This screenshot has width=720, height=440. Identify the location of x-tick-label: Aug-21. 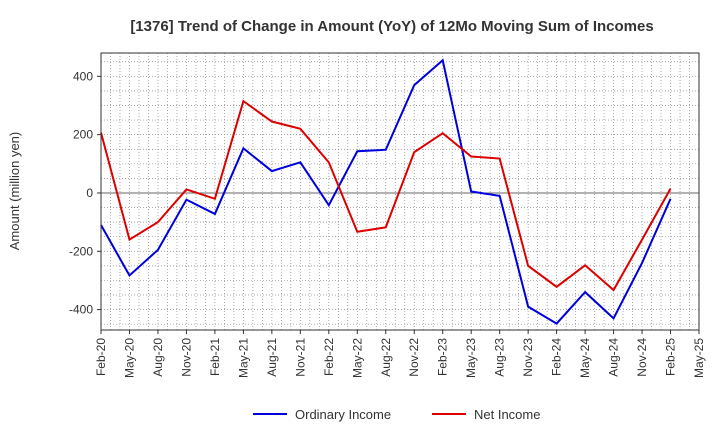
(272, 357).